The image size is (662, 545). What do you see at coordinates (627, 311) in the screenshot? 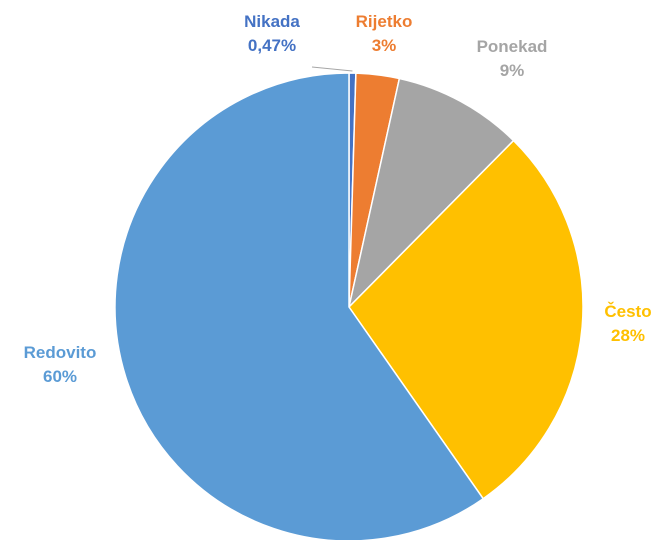
I see `data-label-category-3: Često` at bounding box center [627, 311].